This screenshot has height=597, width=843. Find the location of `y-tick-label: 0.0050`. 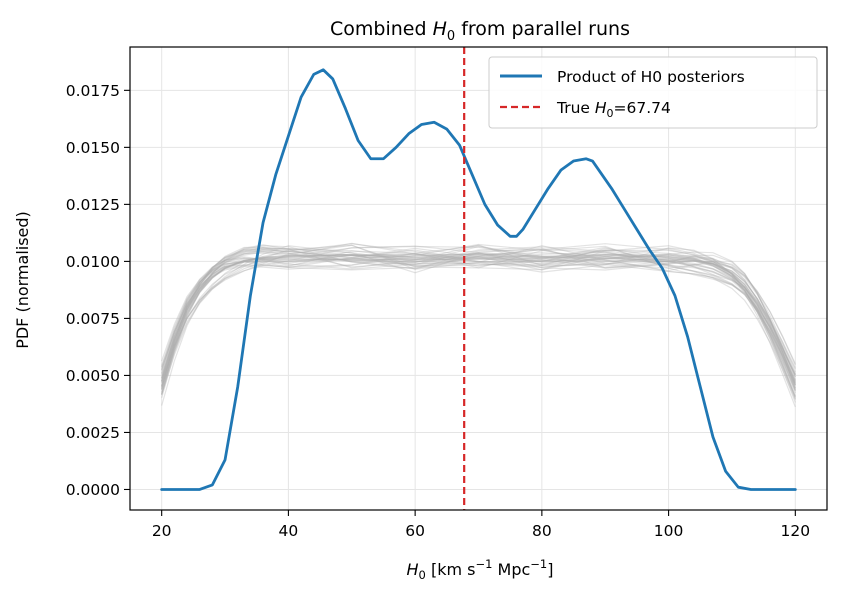

y-tick-label: 0.0050 is located at coordinates (93, 376).